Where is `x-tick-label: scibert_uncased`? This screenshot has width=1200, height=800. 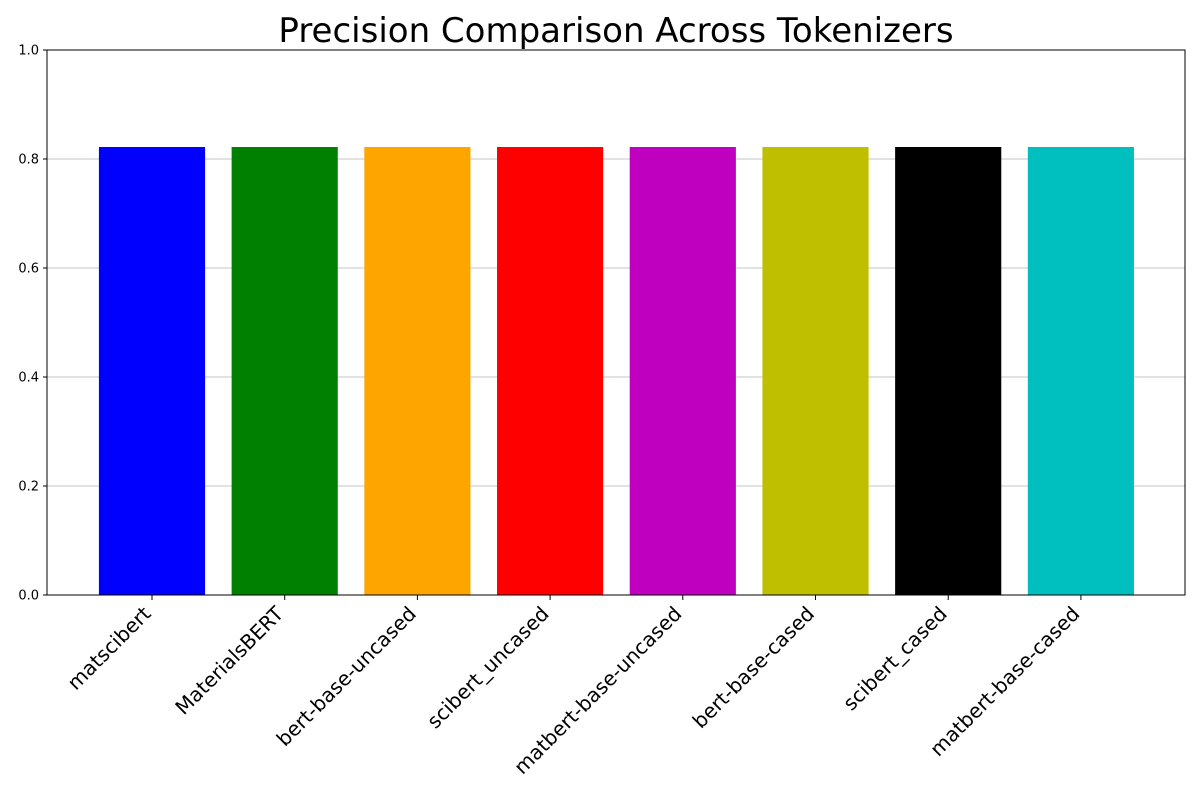
x-tick-label: scibert_uncased is located at coordinates (488, 668).